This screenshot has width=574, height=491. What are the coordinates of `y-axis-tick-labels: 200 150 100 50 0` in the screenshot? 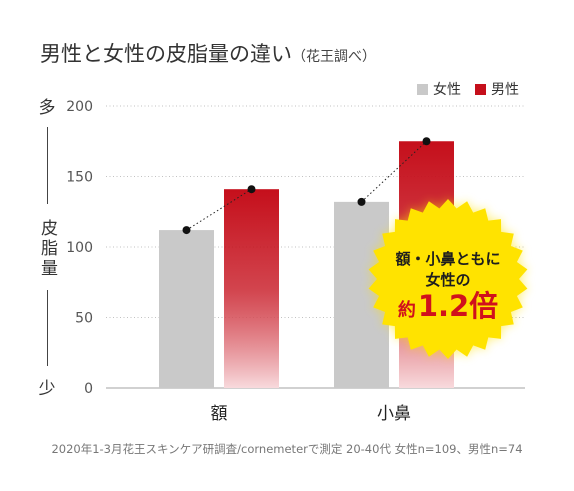 It's located at (79, 248).